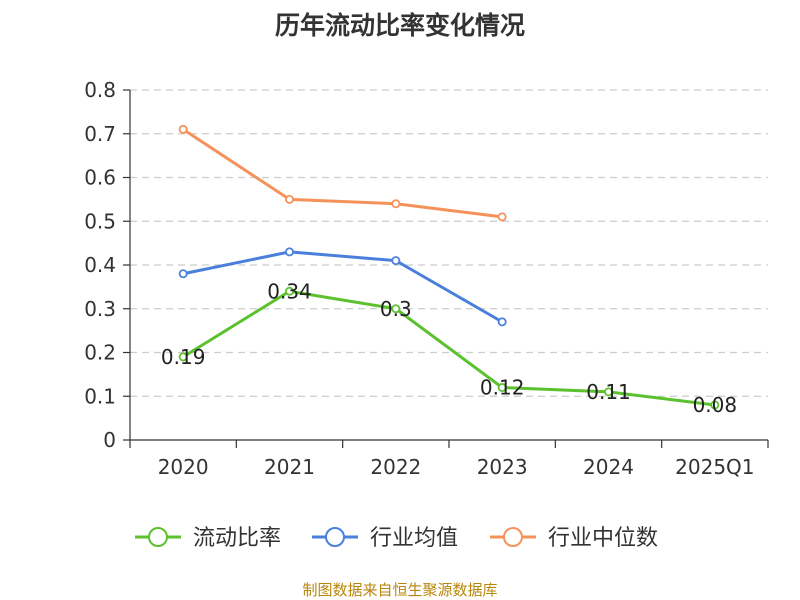 The image size is (800, 600). Describe the element at coordinates (100, 309) in the screenshot. I see `y-tick-label: 0.3` at that location.